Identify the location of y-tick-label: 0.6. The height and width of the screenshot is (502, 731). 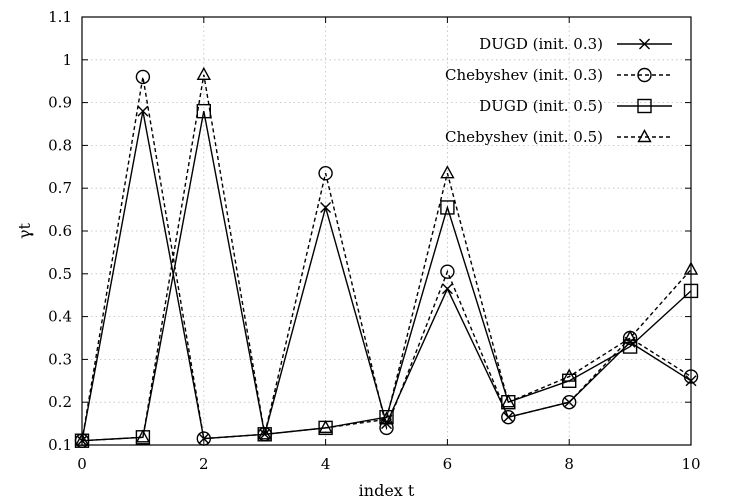
(60, 231).